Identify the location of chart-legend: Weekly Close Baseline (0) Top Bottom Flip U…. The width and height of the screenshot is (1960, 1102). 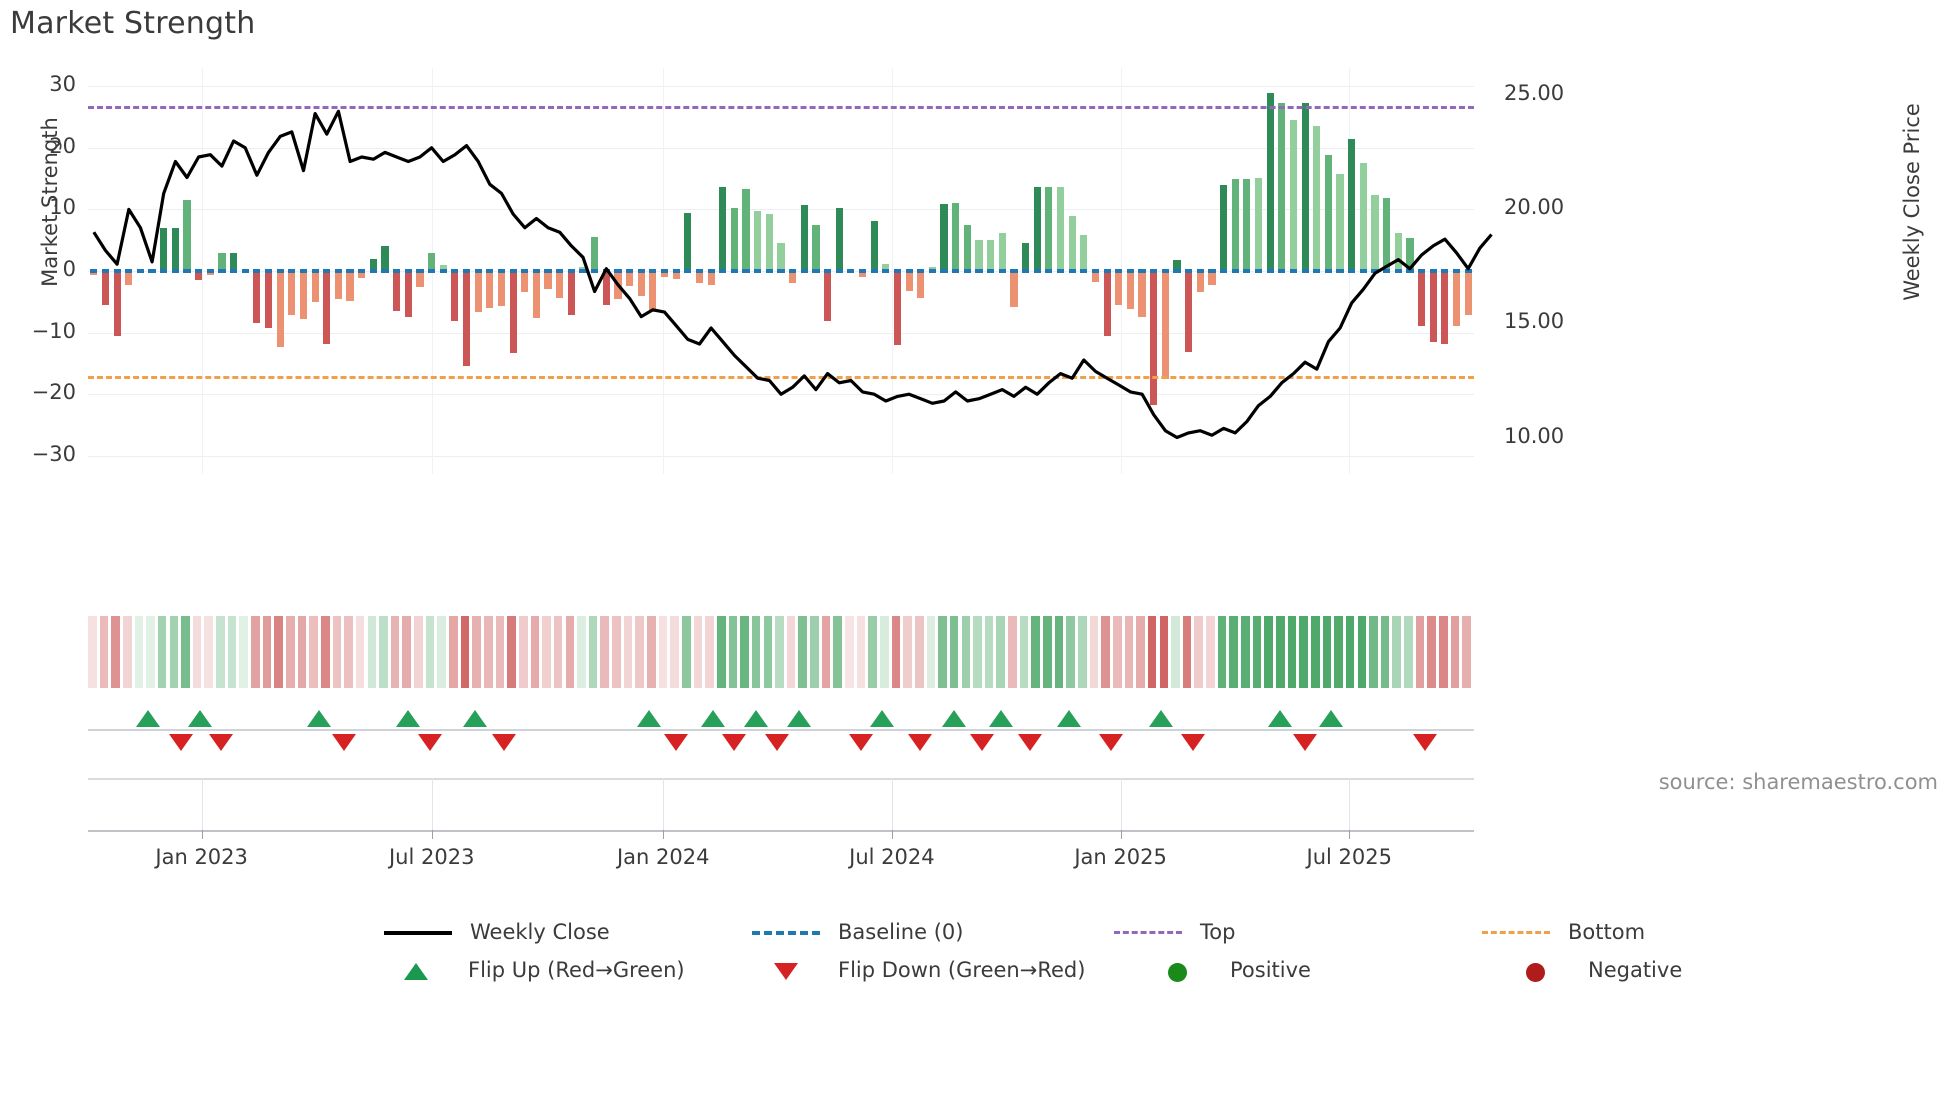
(980, 958).